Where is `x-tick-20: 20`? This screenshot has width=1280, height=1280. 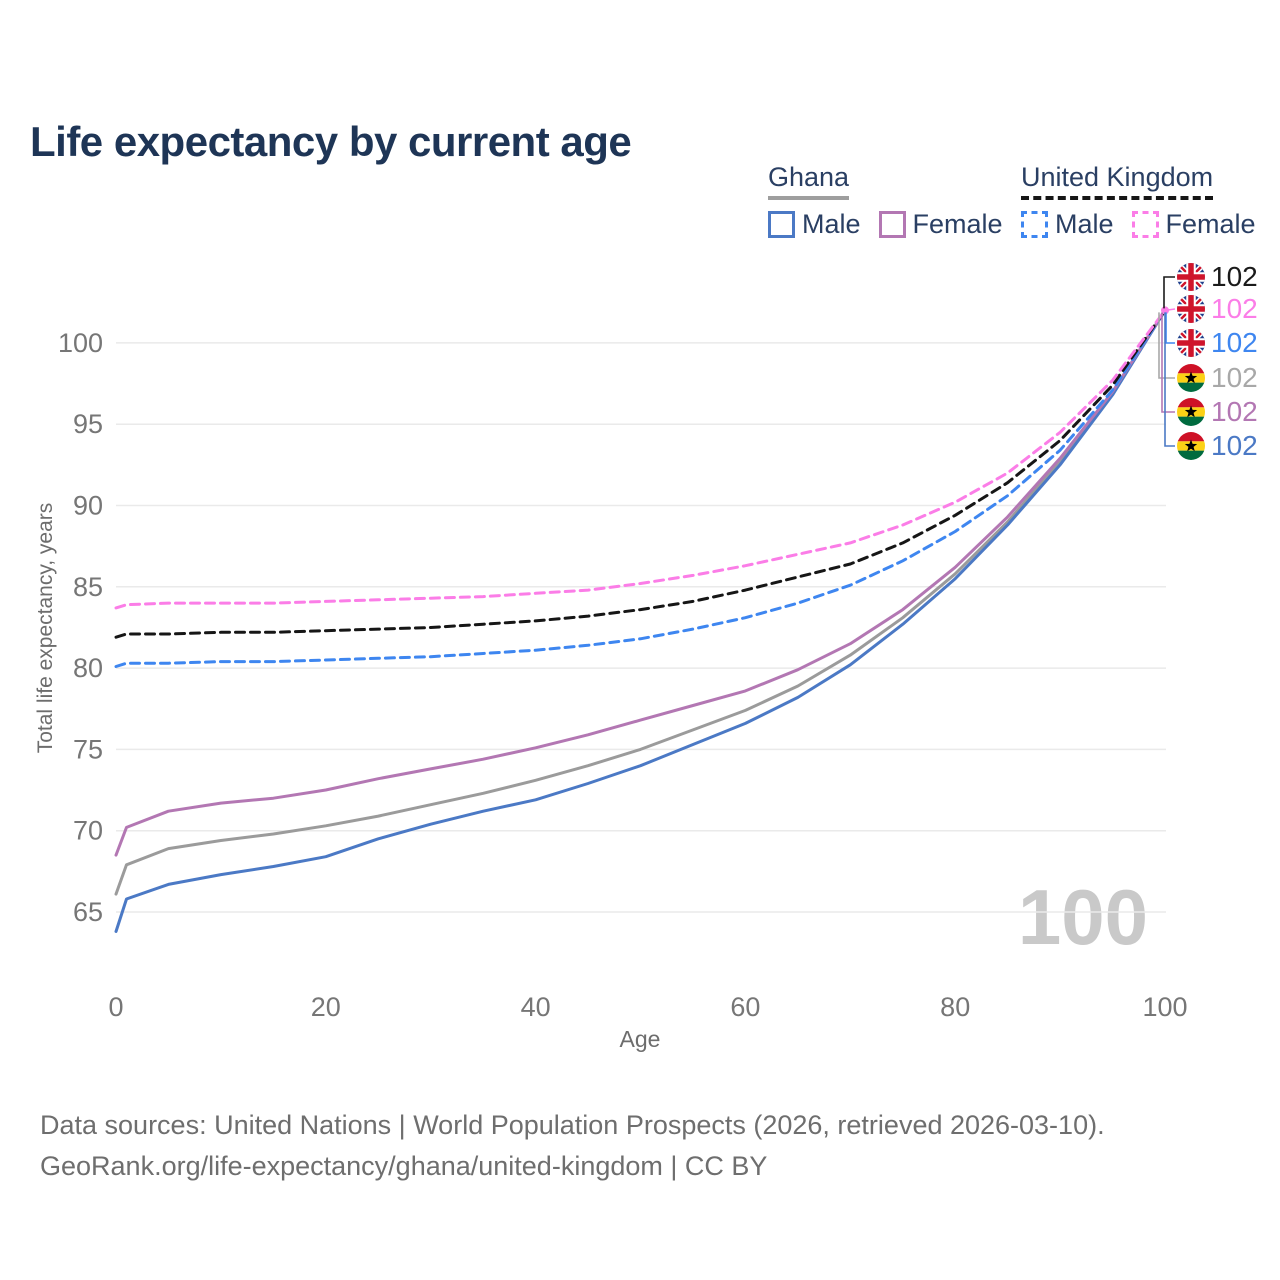
x-tick-20: 20 is located at coordinates (326, 1007).